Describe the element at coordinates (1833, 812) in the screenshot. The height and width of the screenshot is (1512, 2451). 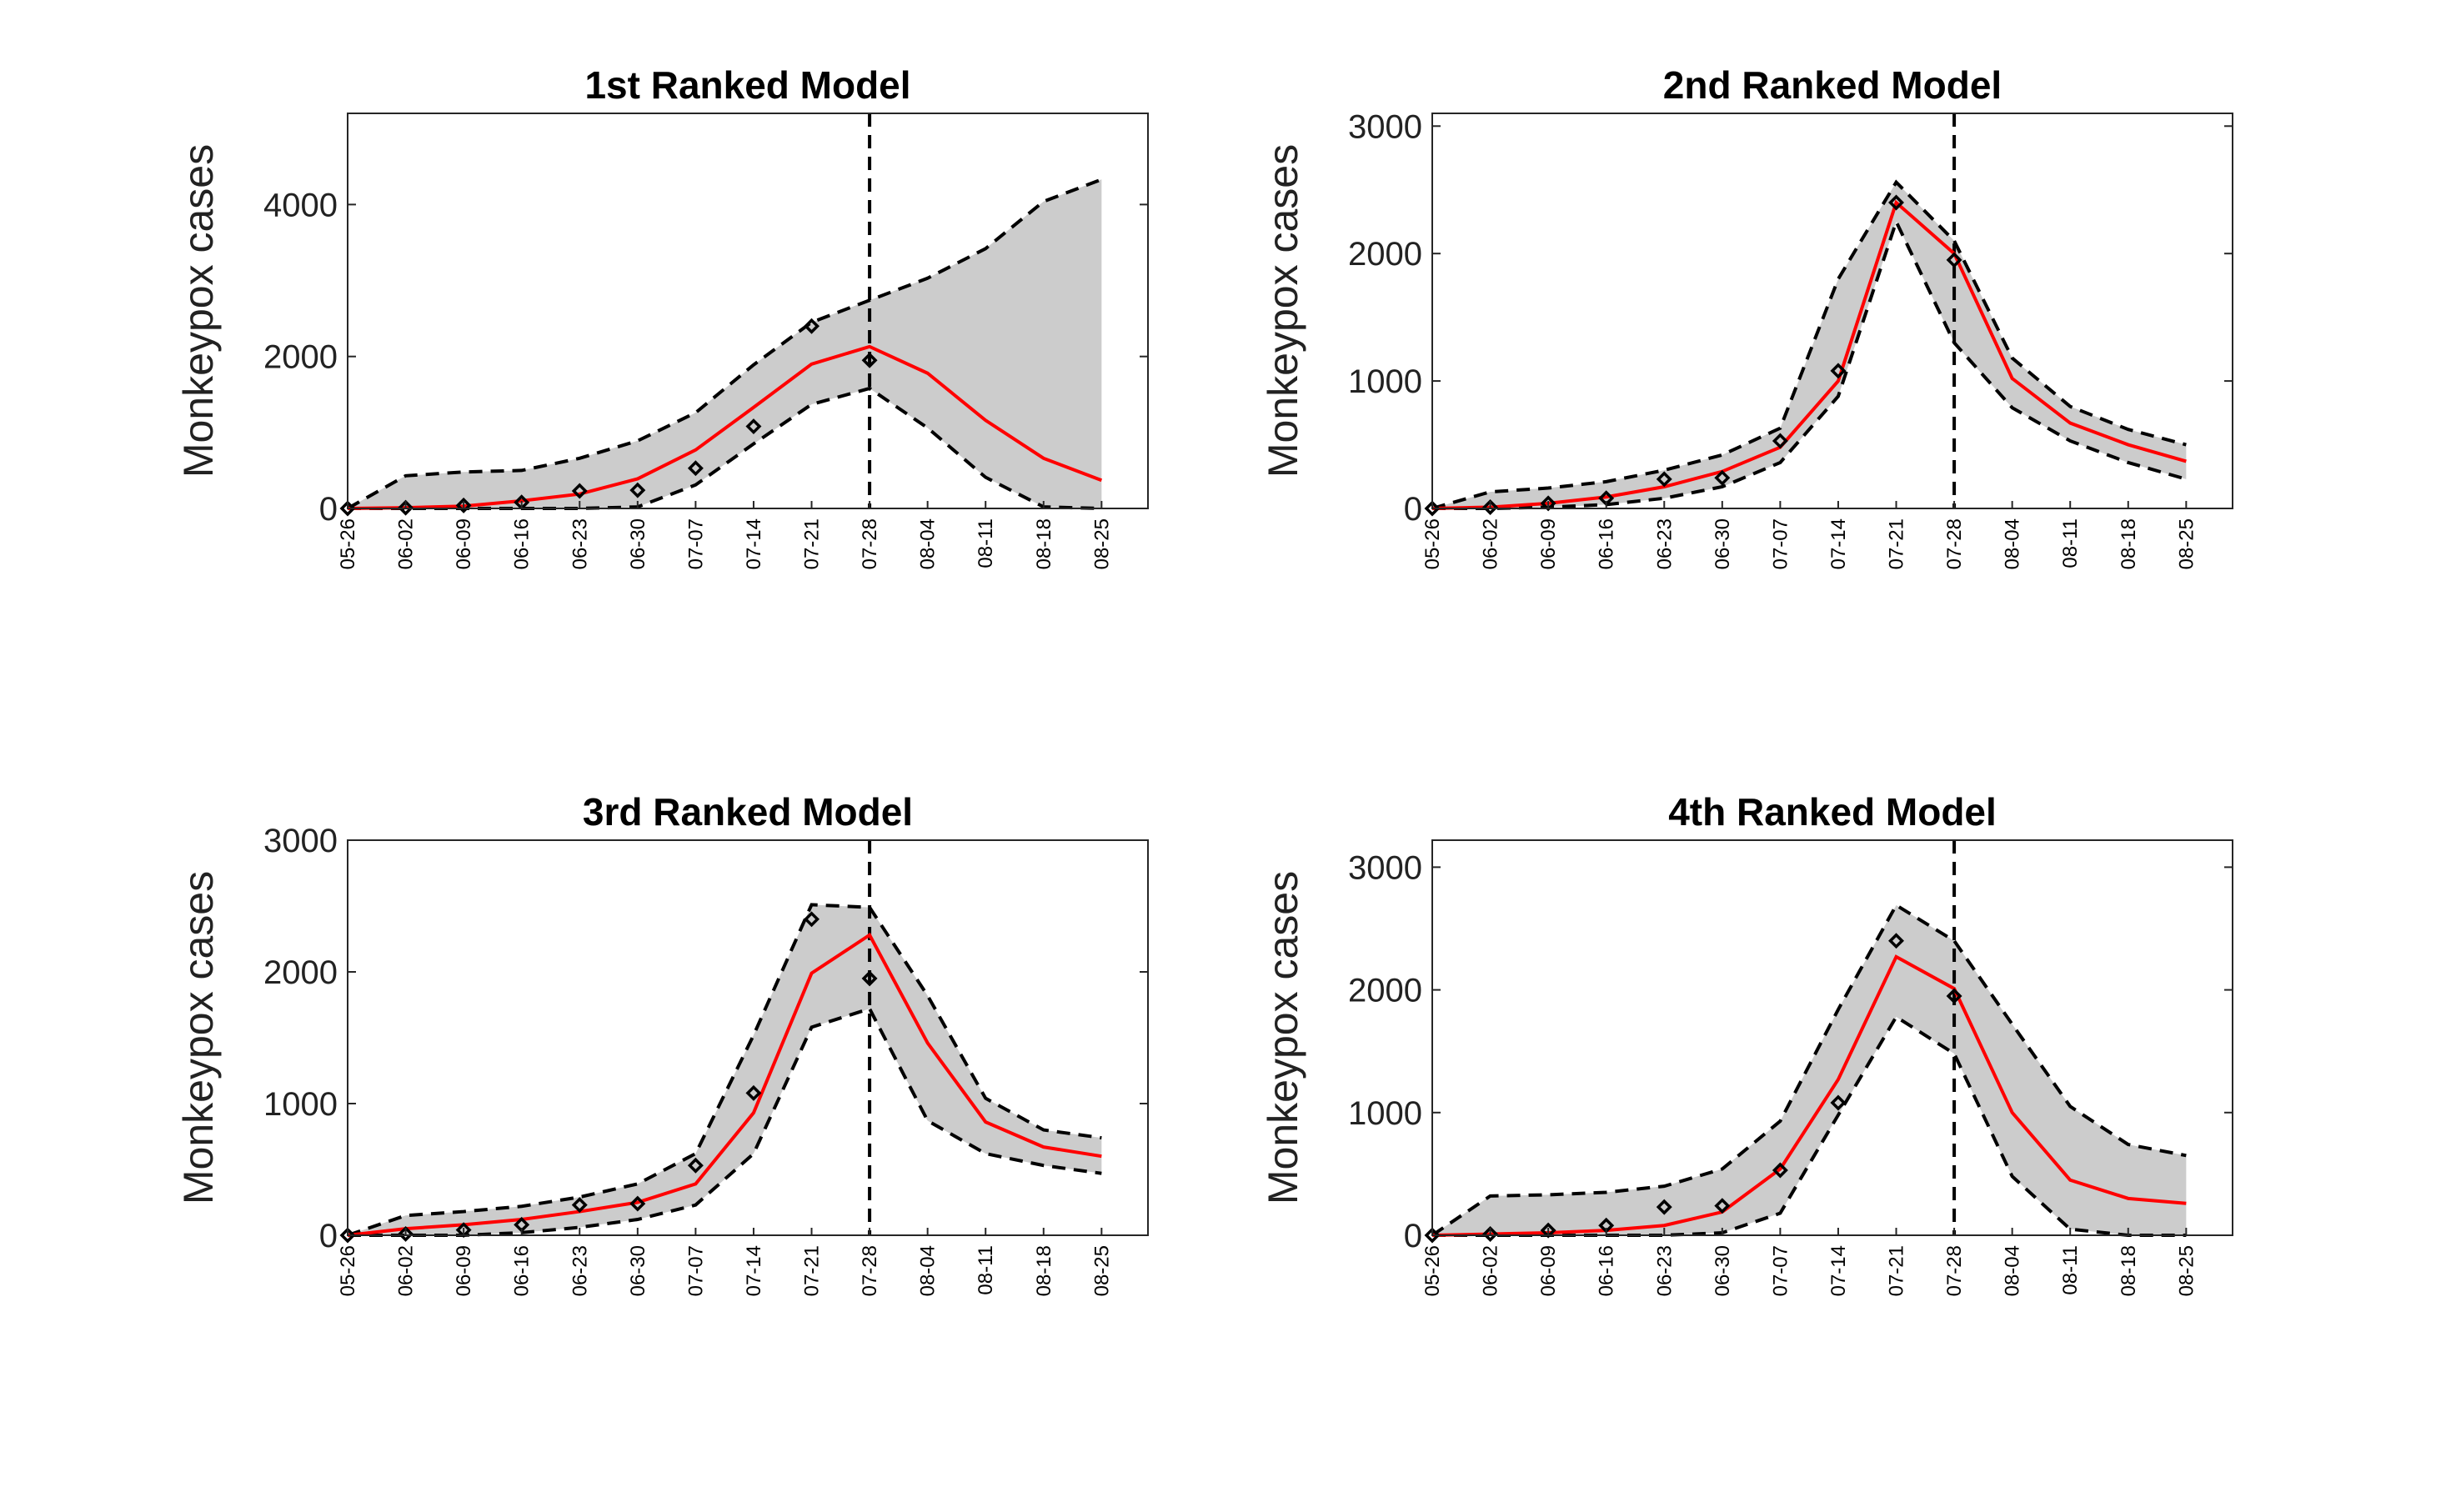
I see `chart-title: 4th Ranked Model` at that location.